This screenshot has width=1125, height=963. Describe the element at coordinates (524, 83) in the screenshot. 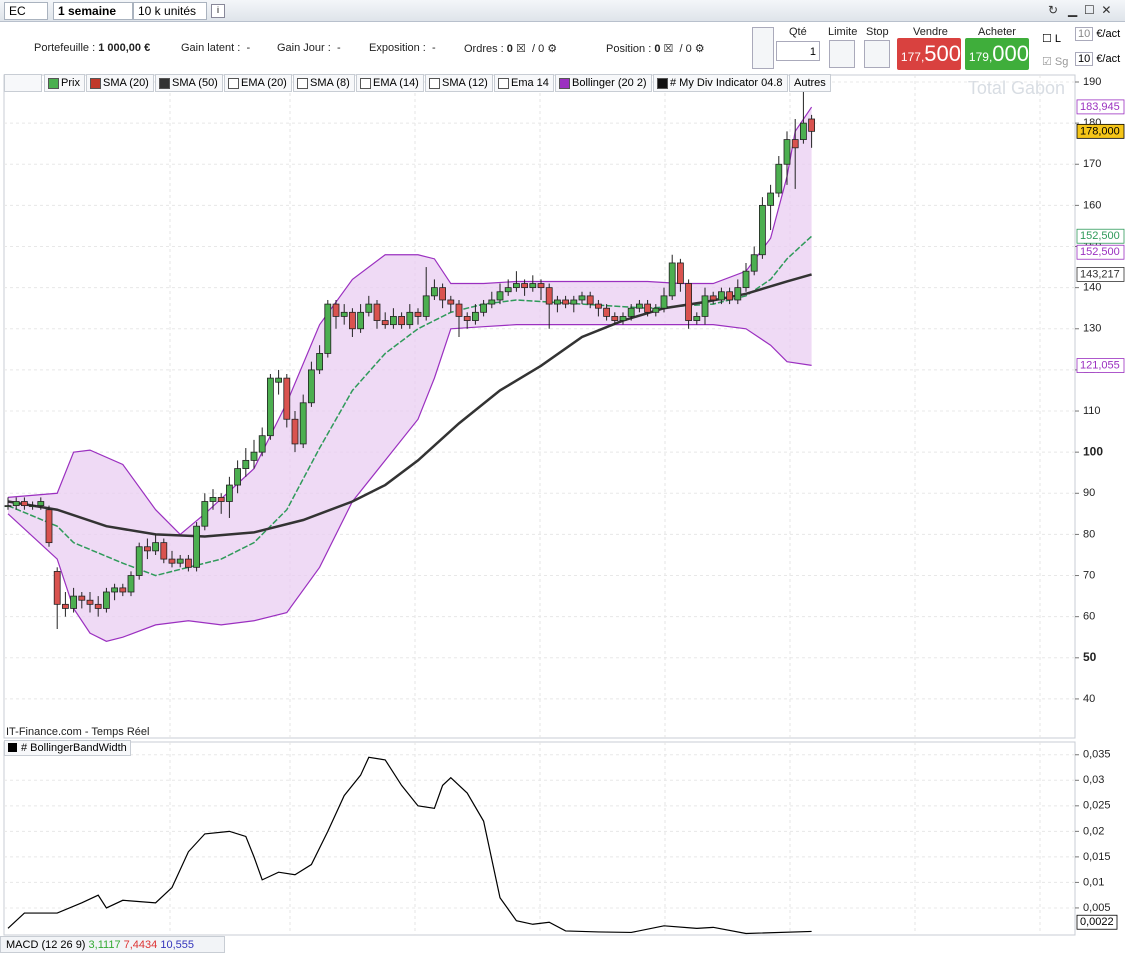

I see `legend-item: Ema 14` at that location.